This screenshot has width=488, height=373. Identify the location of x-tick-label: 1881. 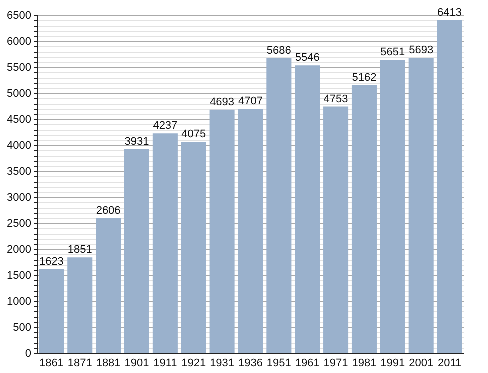
(108, 363).